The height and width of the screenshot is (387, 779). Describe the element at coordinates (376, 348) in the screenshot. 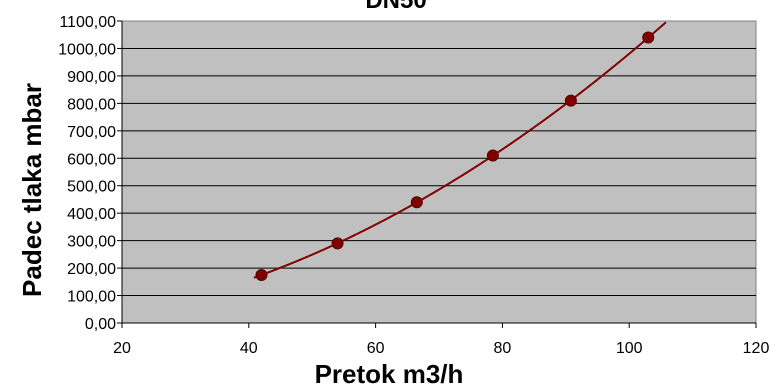

I see `x-tick-label: 60` at that location.